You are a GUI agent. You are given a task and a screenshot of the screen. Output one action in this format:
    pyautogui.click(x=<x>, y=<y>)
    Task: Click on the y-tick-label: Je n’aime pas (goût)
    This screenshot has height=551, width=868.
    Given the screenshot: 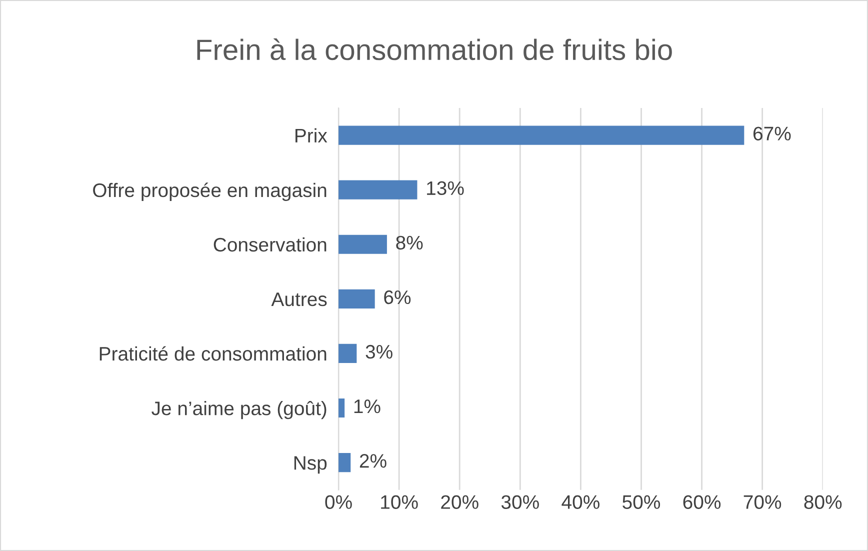 What is the action you would take?
    pyautogui.click(x=239, y=410)
    